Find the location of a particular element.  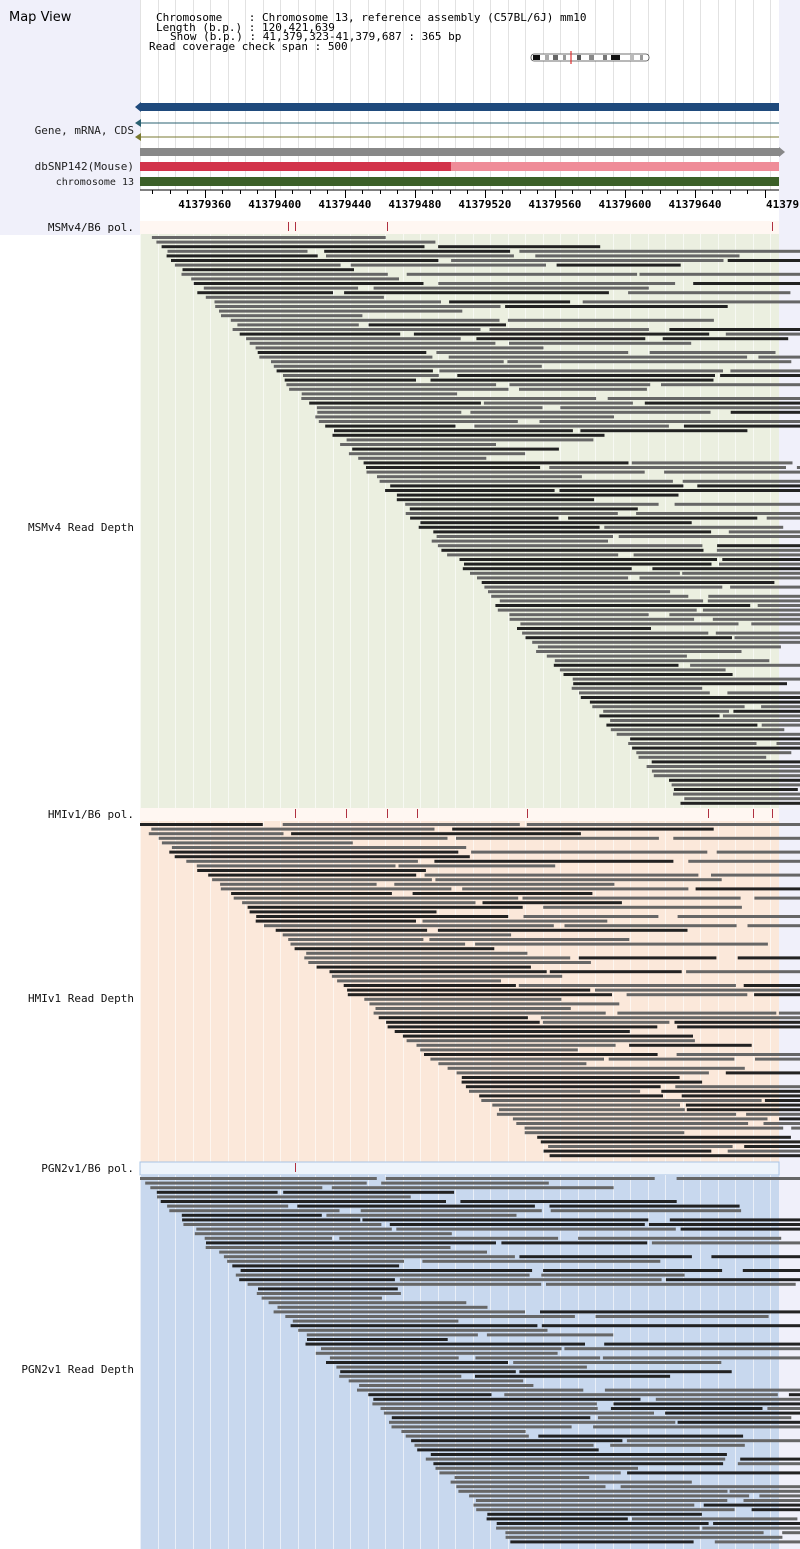

chromosome-bar is located at coordinates (459, 181).